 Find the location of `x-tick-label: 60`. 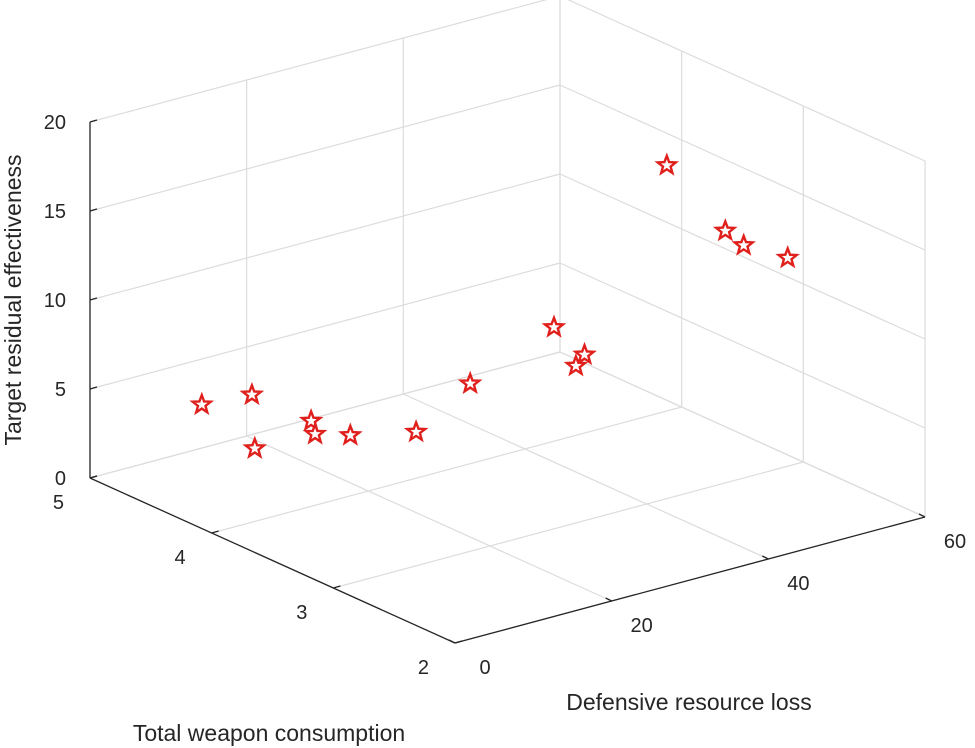

x-tick-label: 60 is located at coordinates (955, 542).